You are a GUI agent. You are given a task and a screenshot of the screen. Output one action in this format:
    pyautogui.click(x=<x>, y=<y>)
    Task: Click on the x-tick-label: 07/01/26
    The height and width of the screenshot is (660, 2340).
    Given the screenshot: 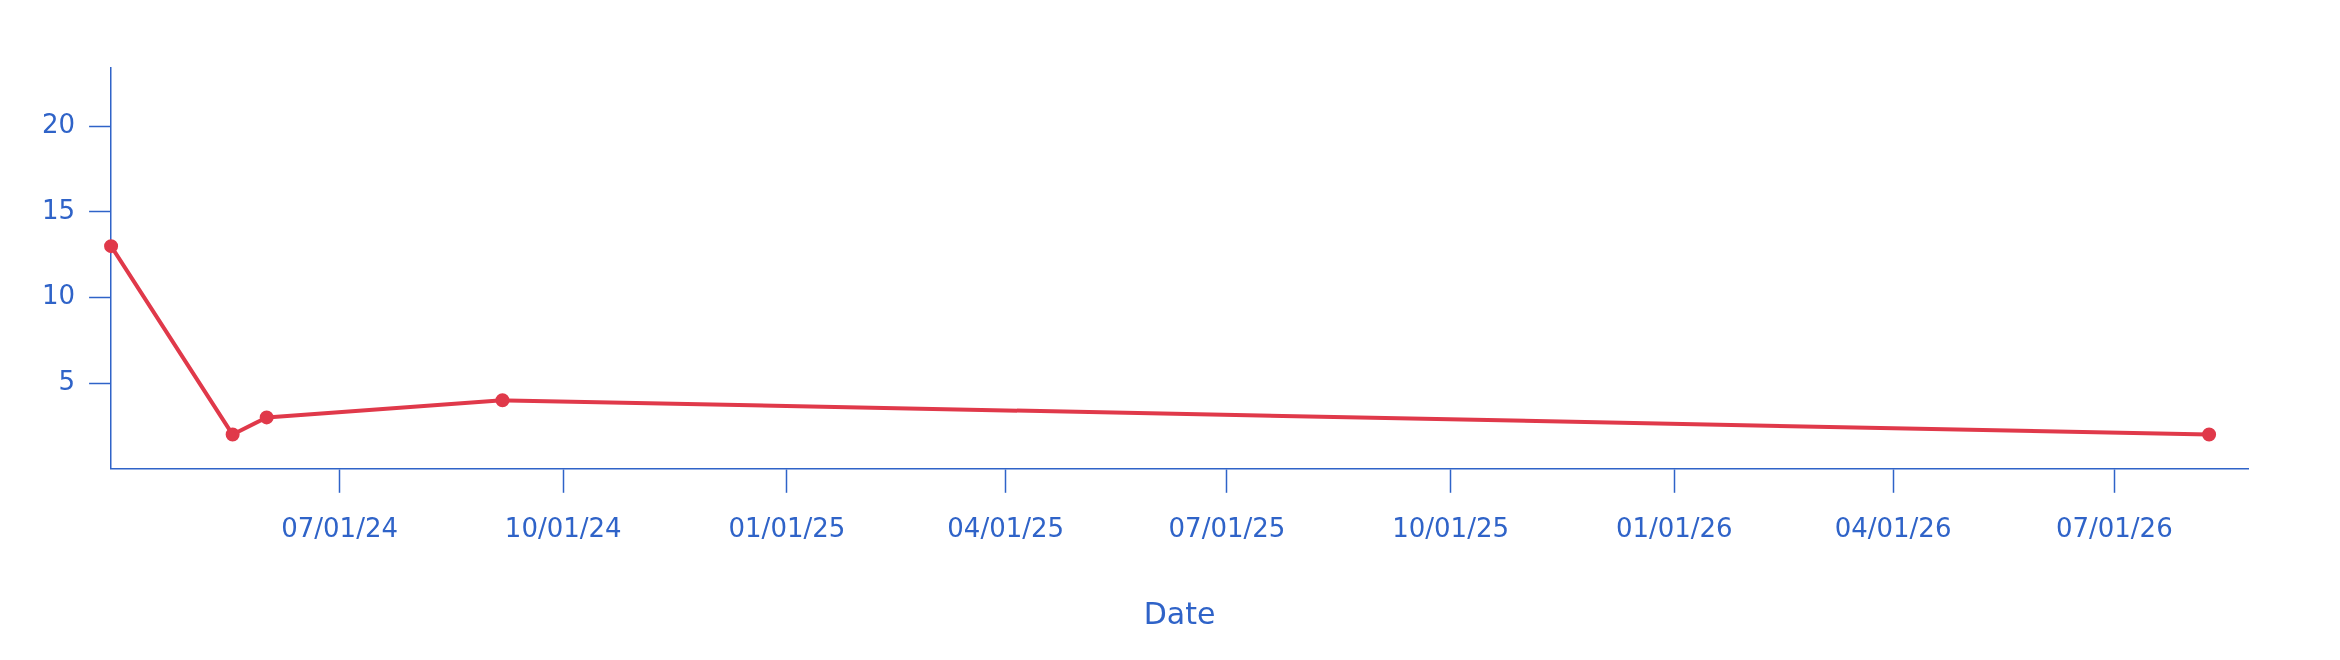 What is the action you would take?
    pyautogui.click(x=2114, y=528)
    